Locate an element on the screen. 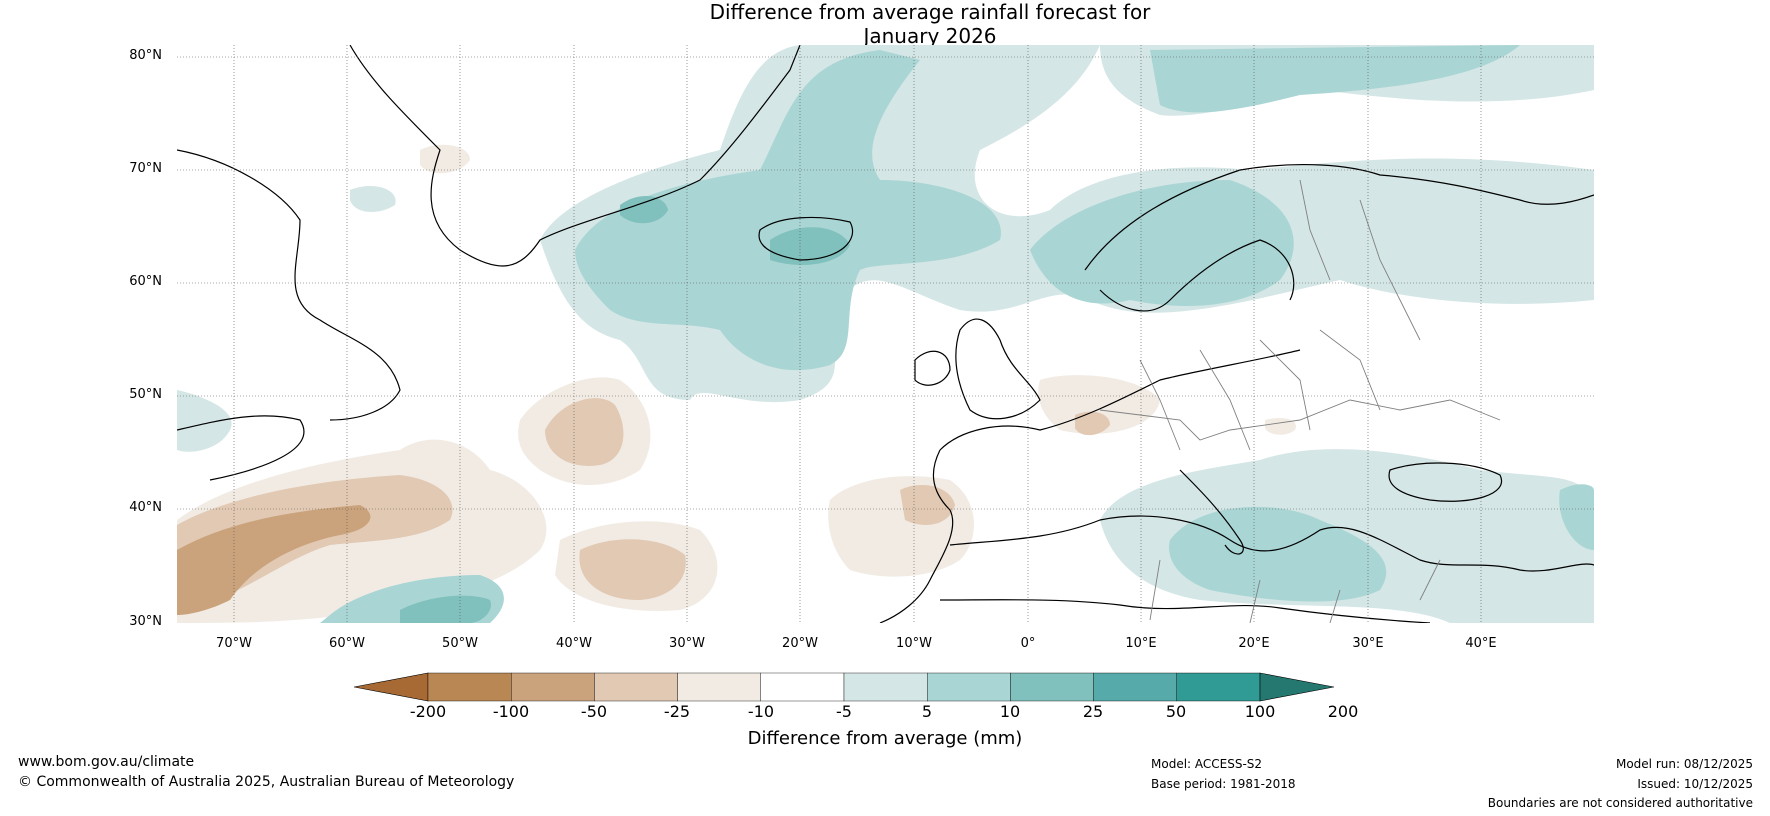  africa-coast is located at coordinates (1185, 611).